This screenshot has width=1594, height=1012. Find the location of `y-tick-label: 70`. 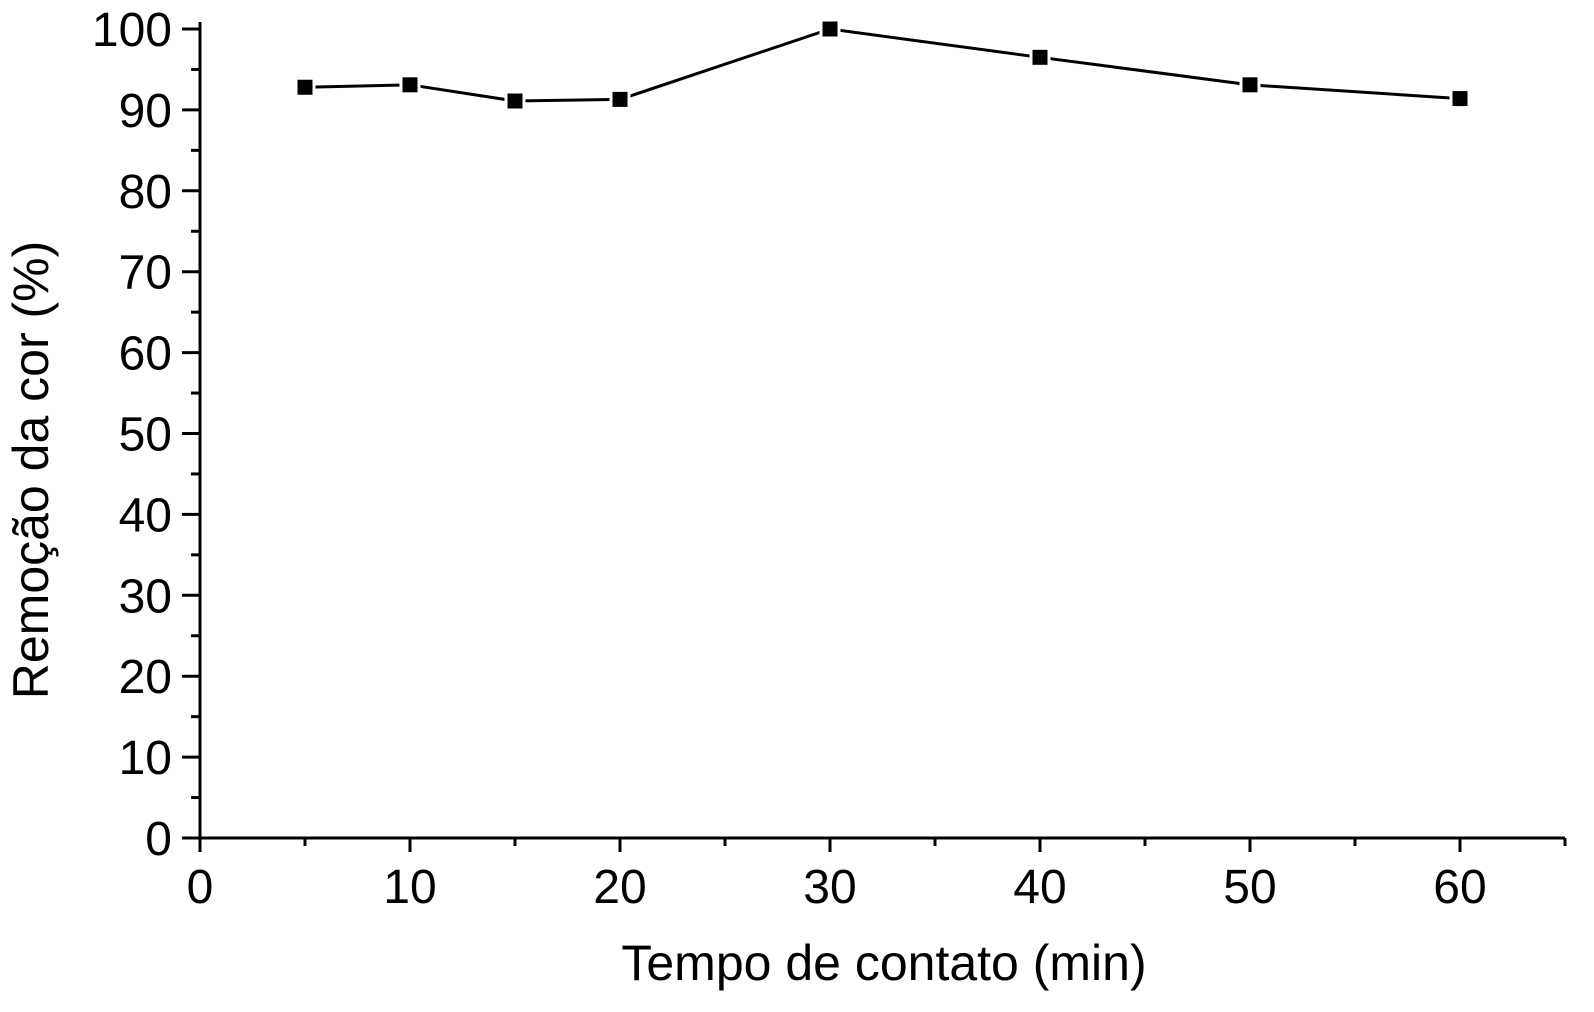

y-tick-label: 70 is located at coordinates (145, 273).